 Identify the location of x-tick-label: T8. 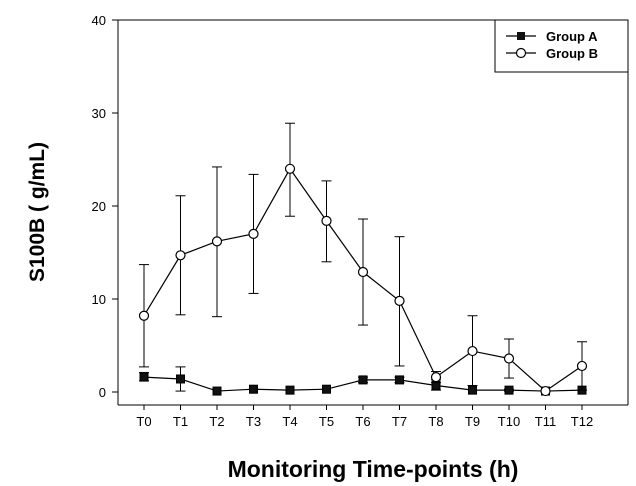
(435, 421).